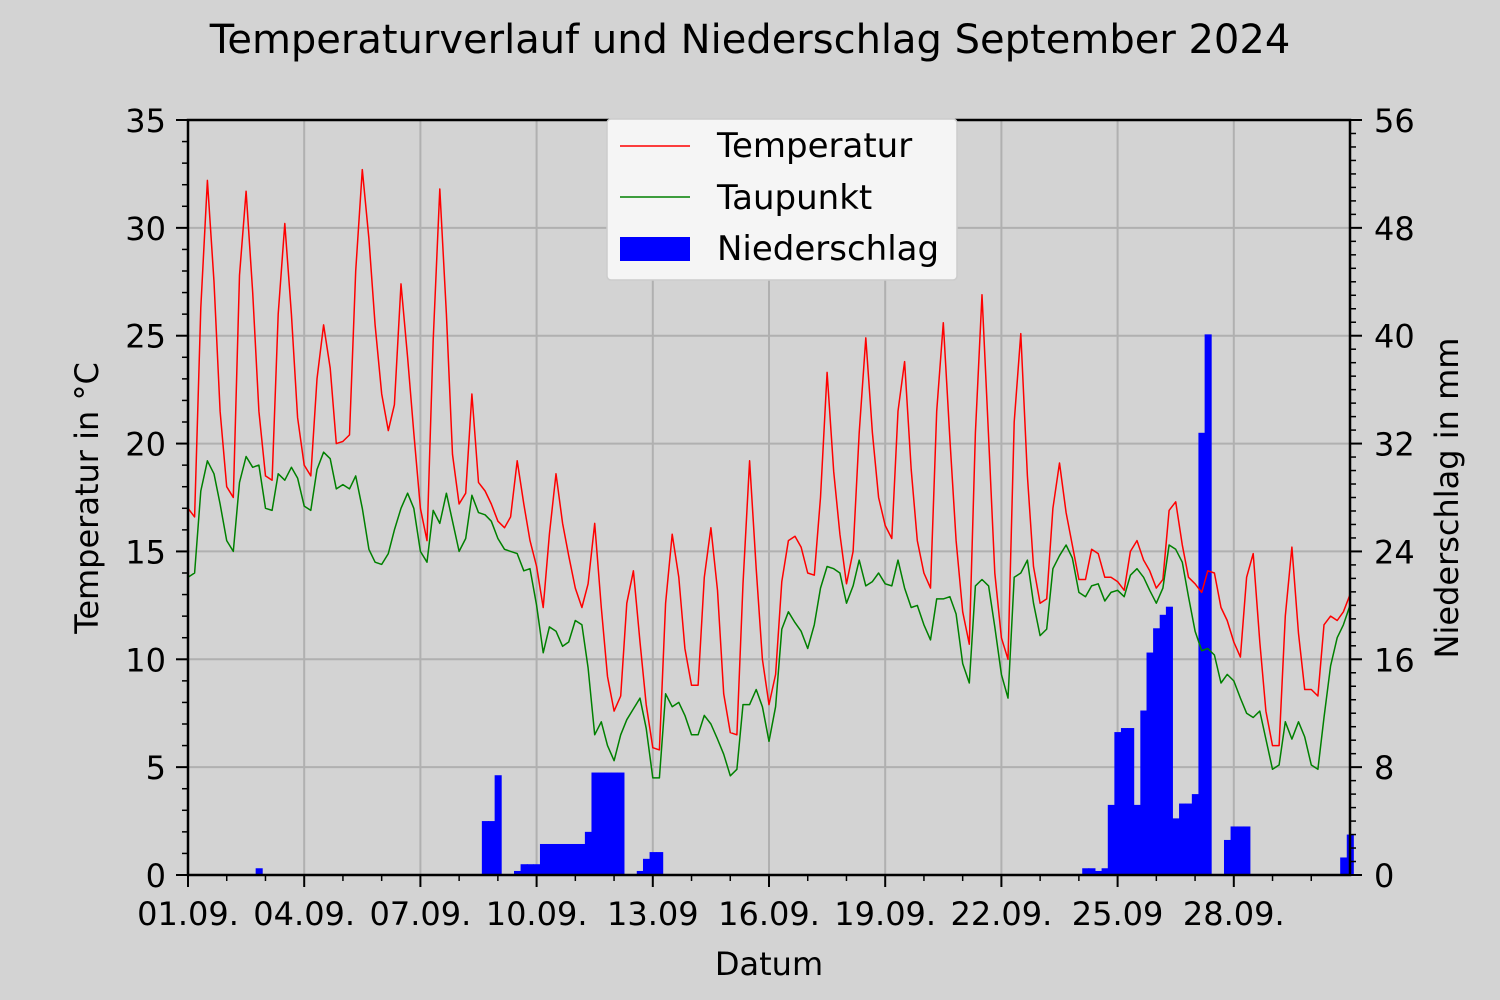 The height and width of the screenshot is (1000, 1500). I want to click on legend-label-temperatur: Temperatur, so click(814, 146).